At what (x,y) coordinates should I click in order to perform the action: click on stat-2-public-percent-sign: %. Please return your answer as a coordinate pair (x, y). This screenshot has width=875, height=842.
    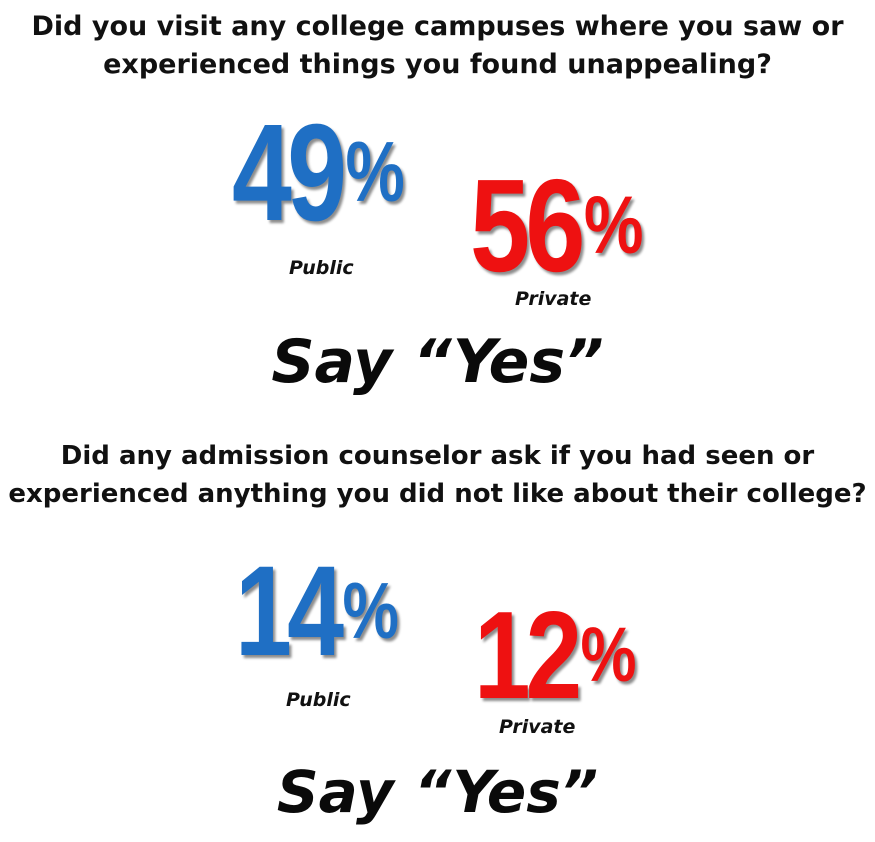
    Looking at the image, I should click on (370, 610).